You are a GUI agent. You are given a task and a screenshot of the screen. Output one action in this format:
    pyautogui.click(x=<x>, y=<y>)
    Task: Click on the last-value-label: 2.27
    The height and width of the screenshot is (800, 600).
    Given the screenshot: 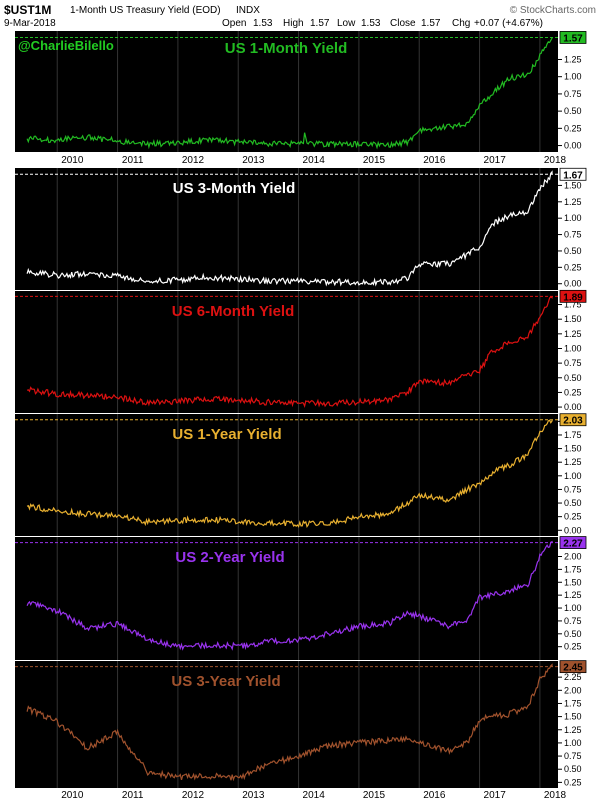 What is the action you would take?
    pyautogui.click(x=573, y=544)
    